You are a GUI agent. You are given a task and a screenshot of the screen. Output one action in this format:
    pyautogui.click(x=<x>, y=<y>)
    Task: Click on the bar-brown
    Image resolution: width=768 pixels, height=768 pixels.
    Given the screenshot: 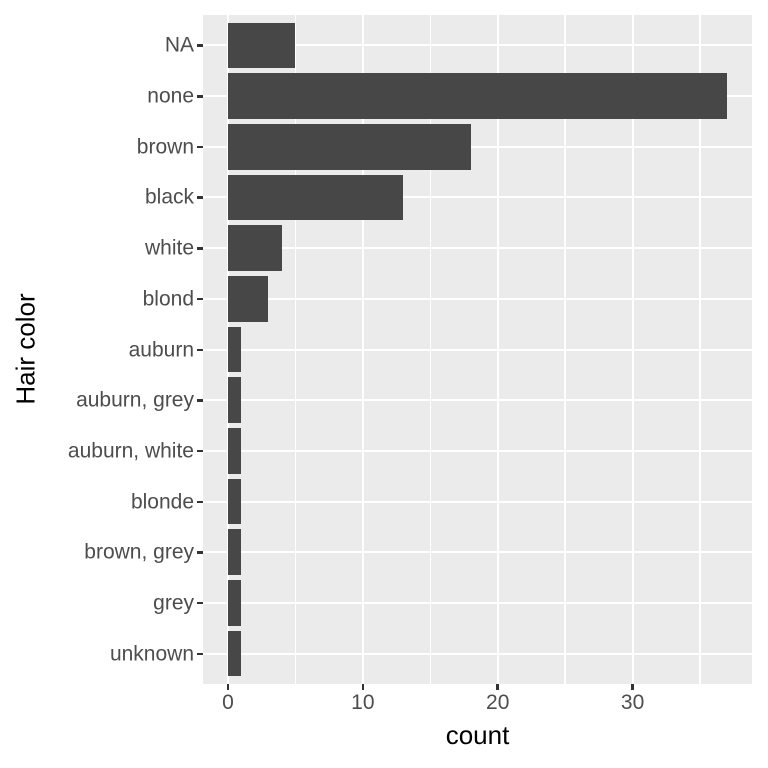 What is the action you would take?
    pyautogui.click(x=349, y=146)
    